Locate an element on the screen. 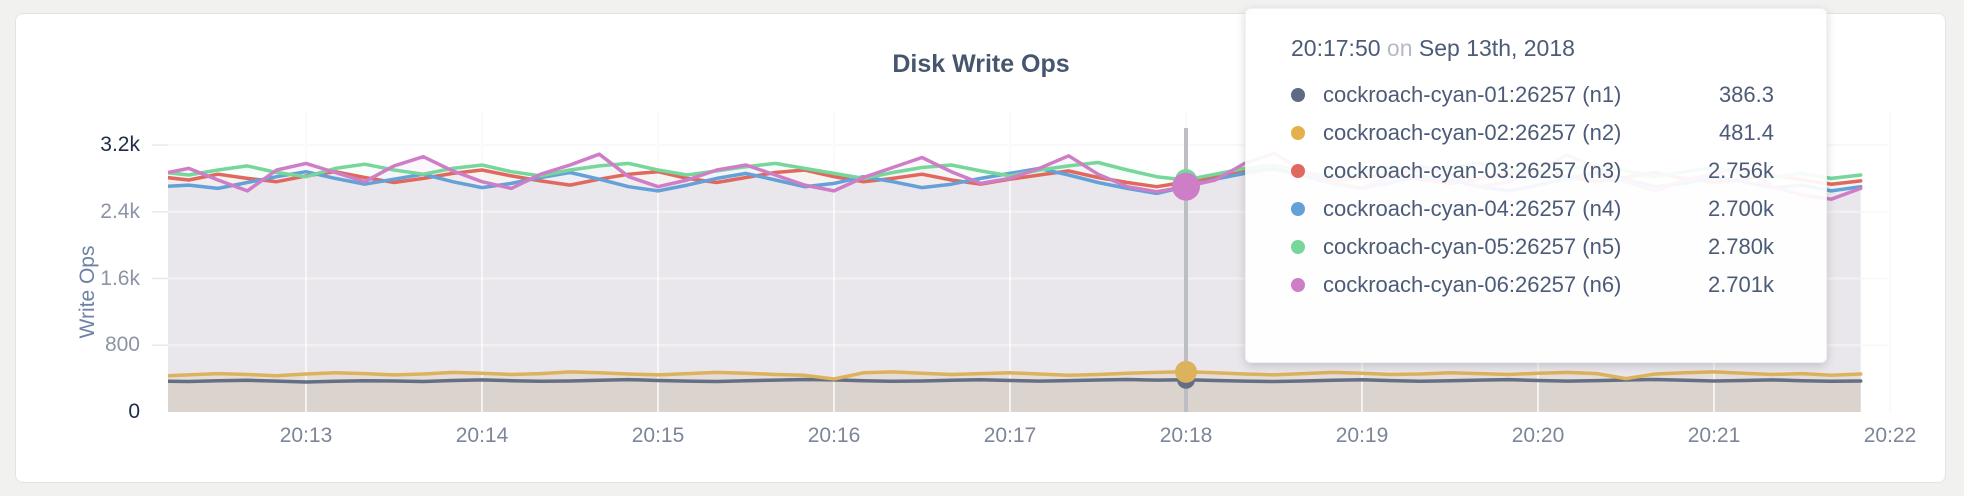 Image resolution: width=1964 pixels, height=496 pixels. tooltip-series-value: 481.4 is located at coordinates (1746, 132).